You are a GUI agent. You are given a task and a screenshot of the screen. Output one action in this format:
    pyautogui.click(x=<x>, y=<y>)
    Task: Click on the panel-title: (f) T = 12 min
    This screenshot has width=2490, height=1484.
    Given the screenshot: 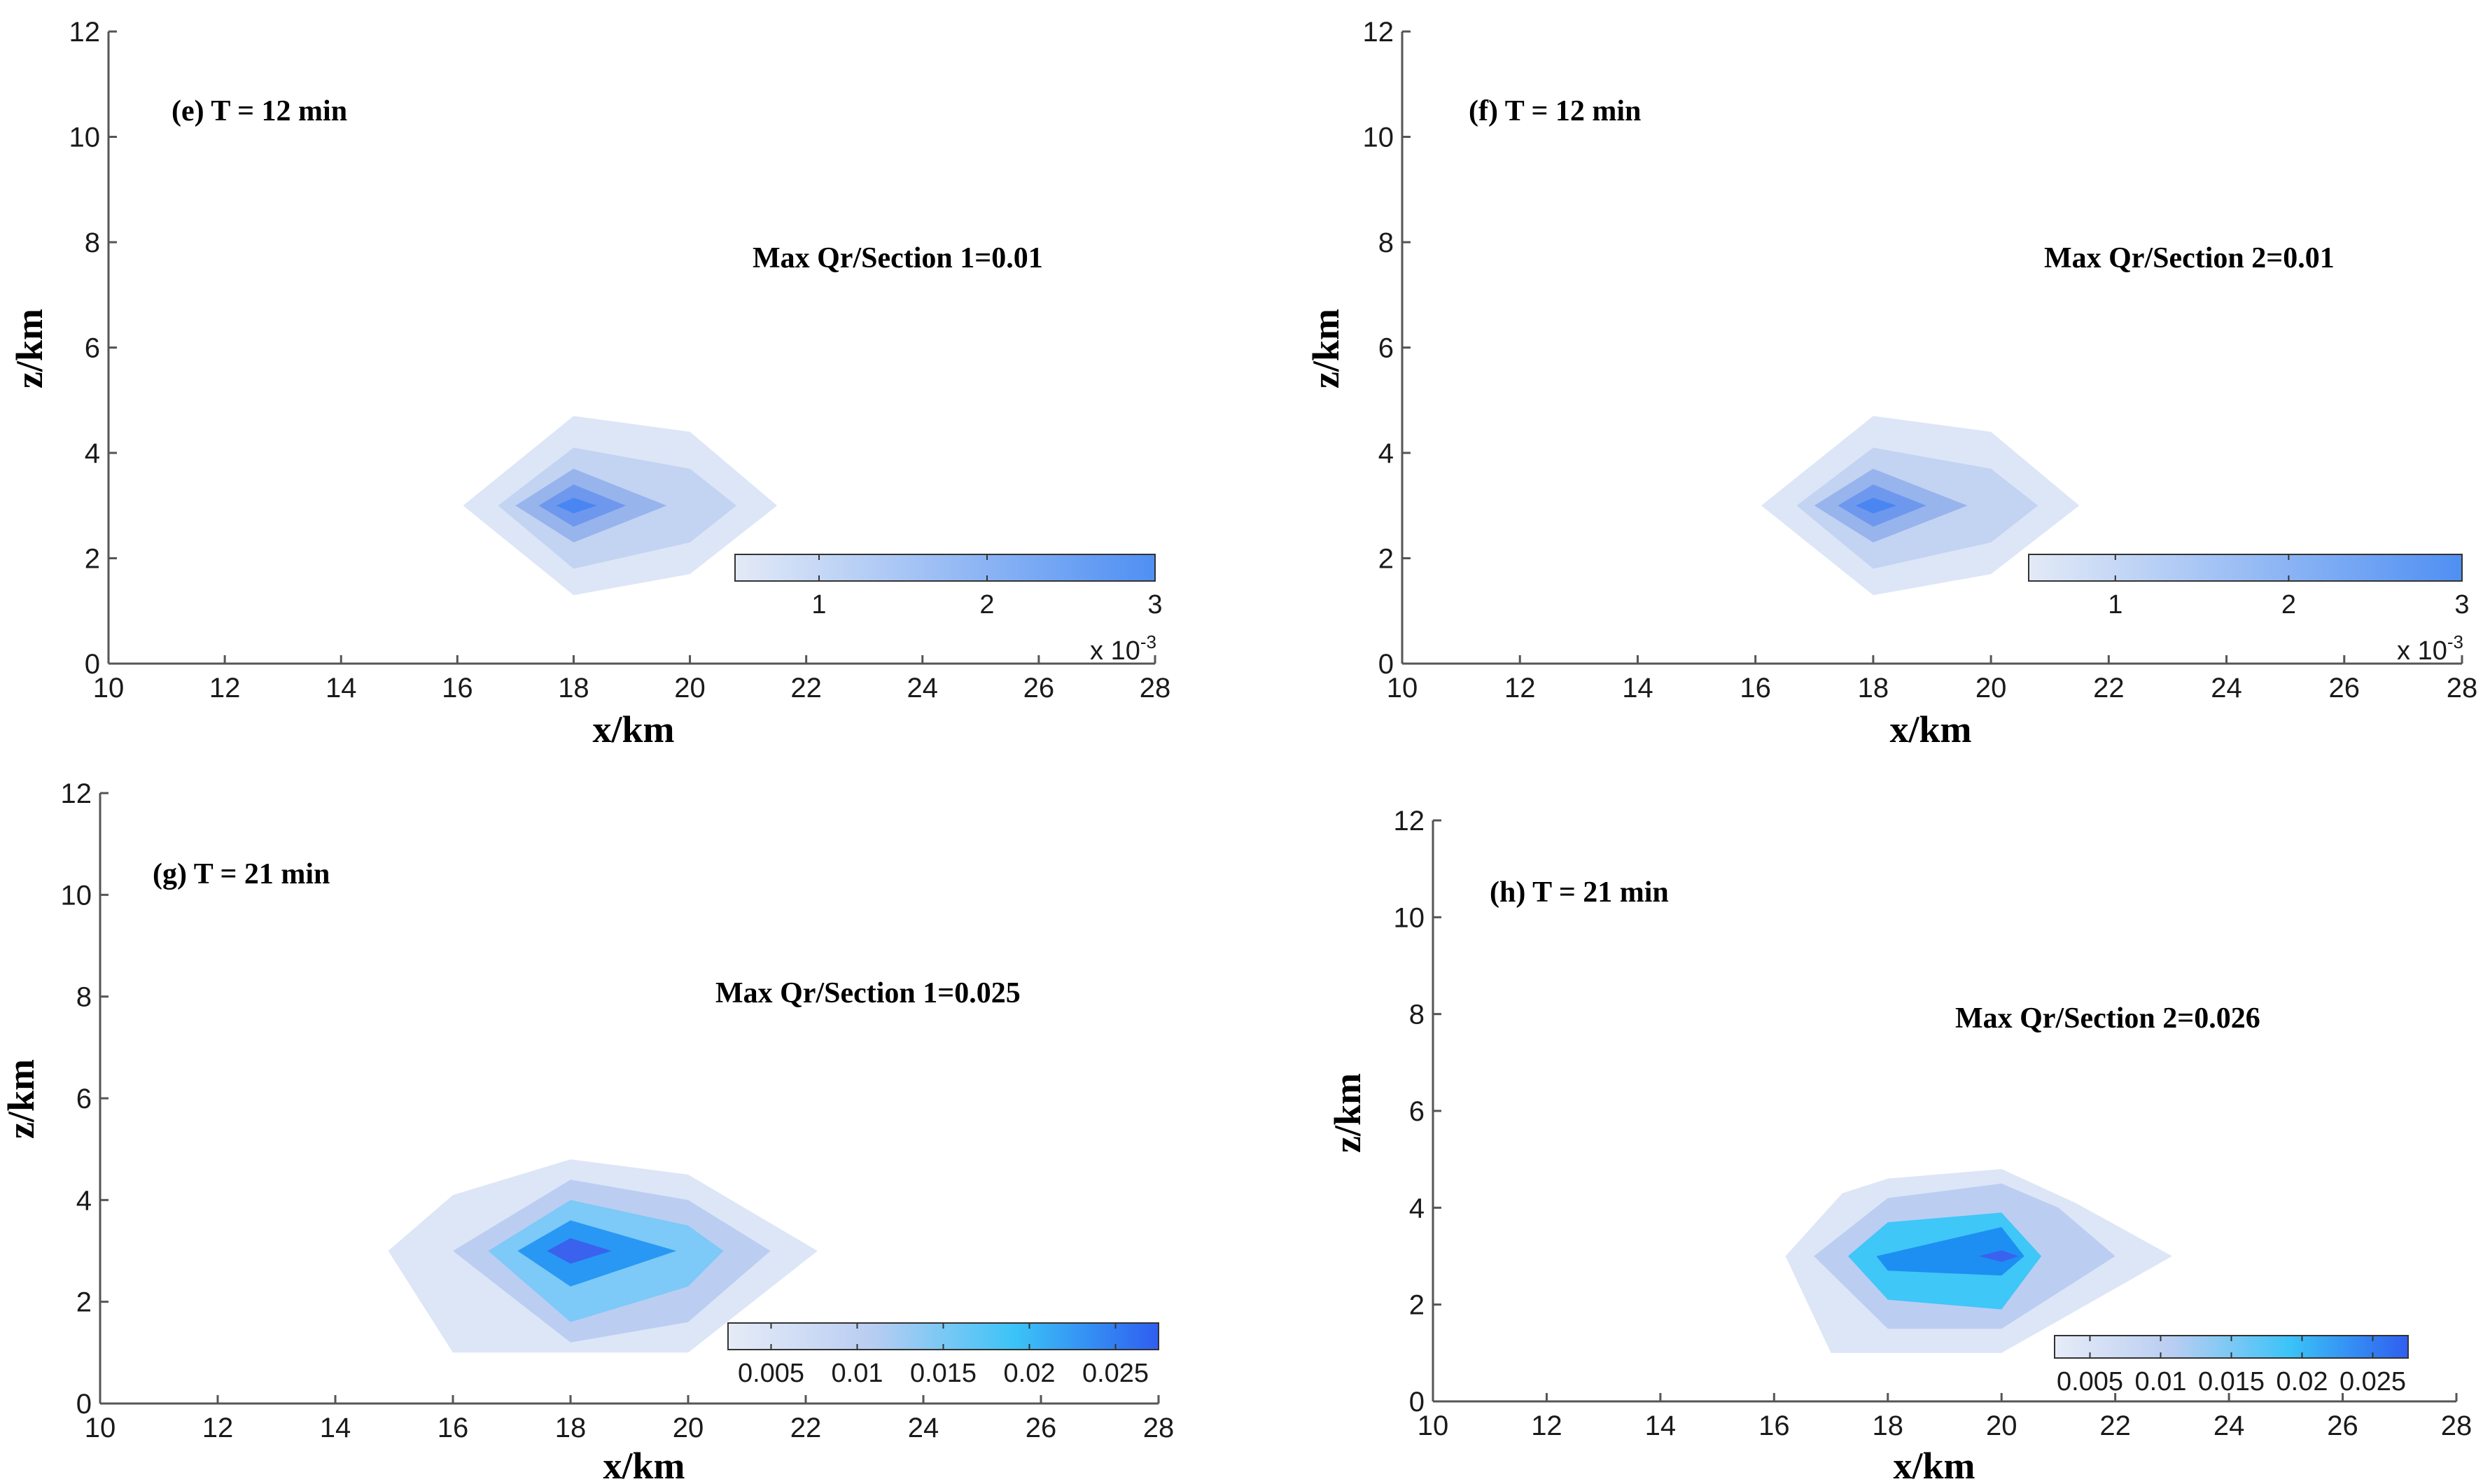 What is the action you would take?
    pyautogui.click(x=1555, y=111)
    